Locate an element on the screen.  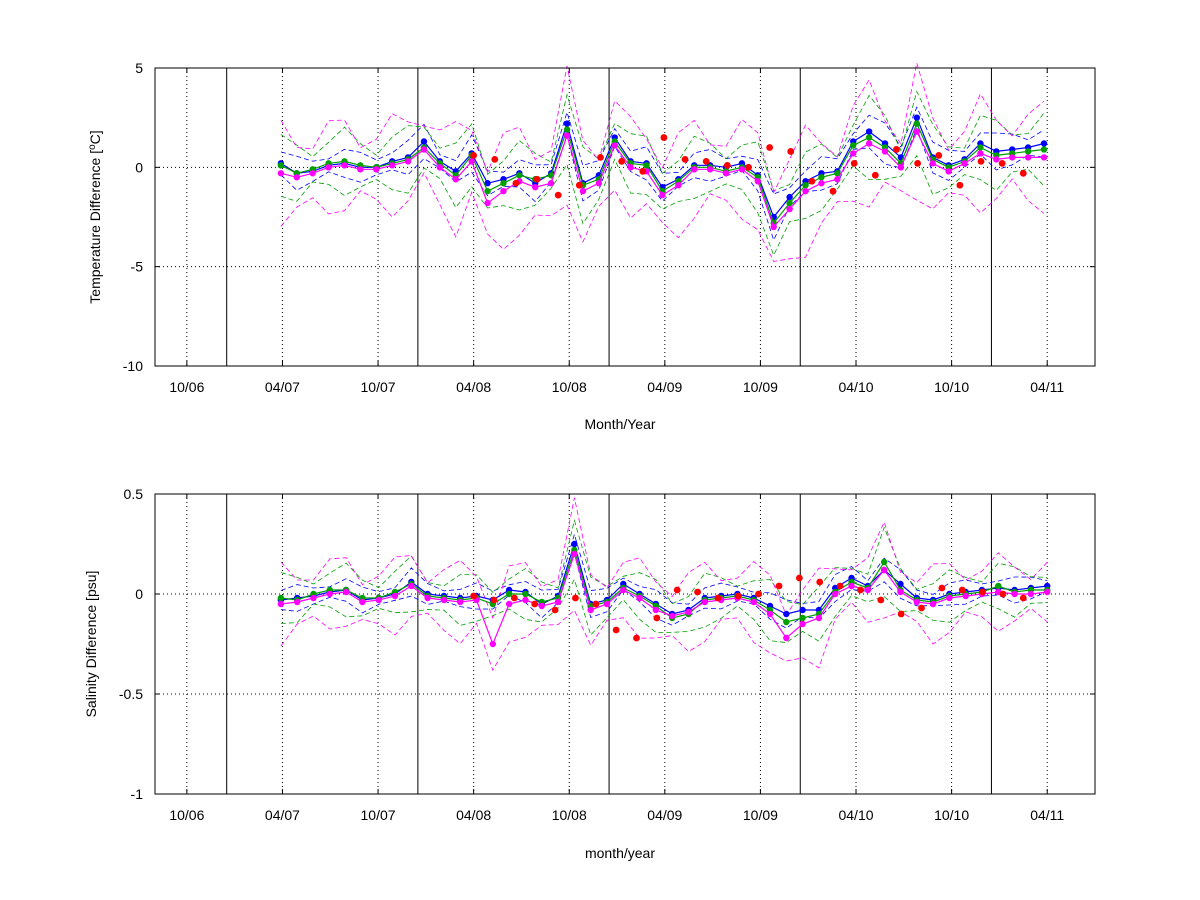
x-tick-label: 04/10 is located at coordinates (855, 387).